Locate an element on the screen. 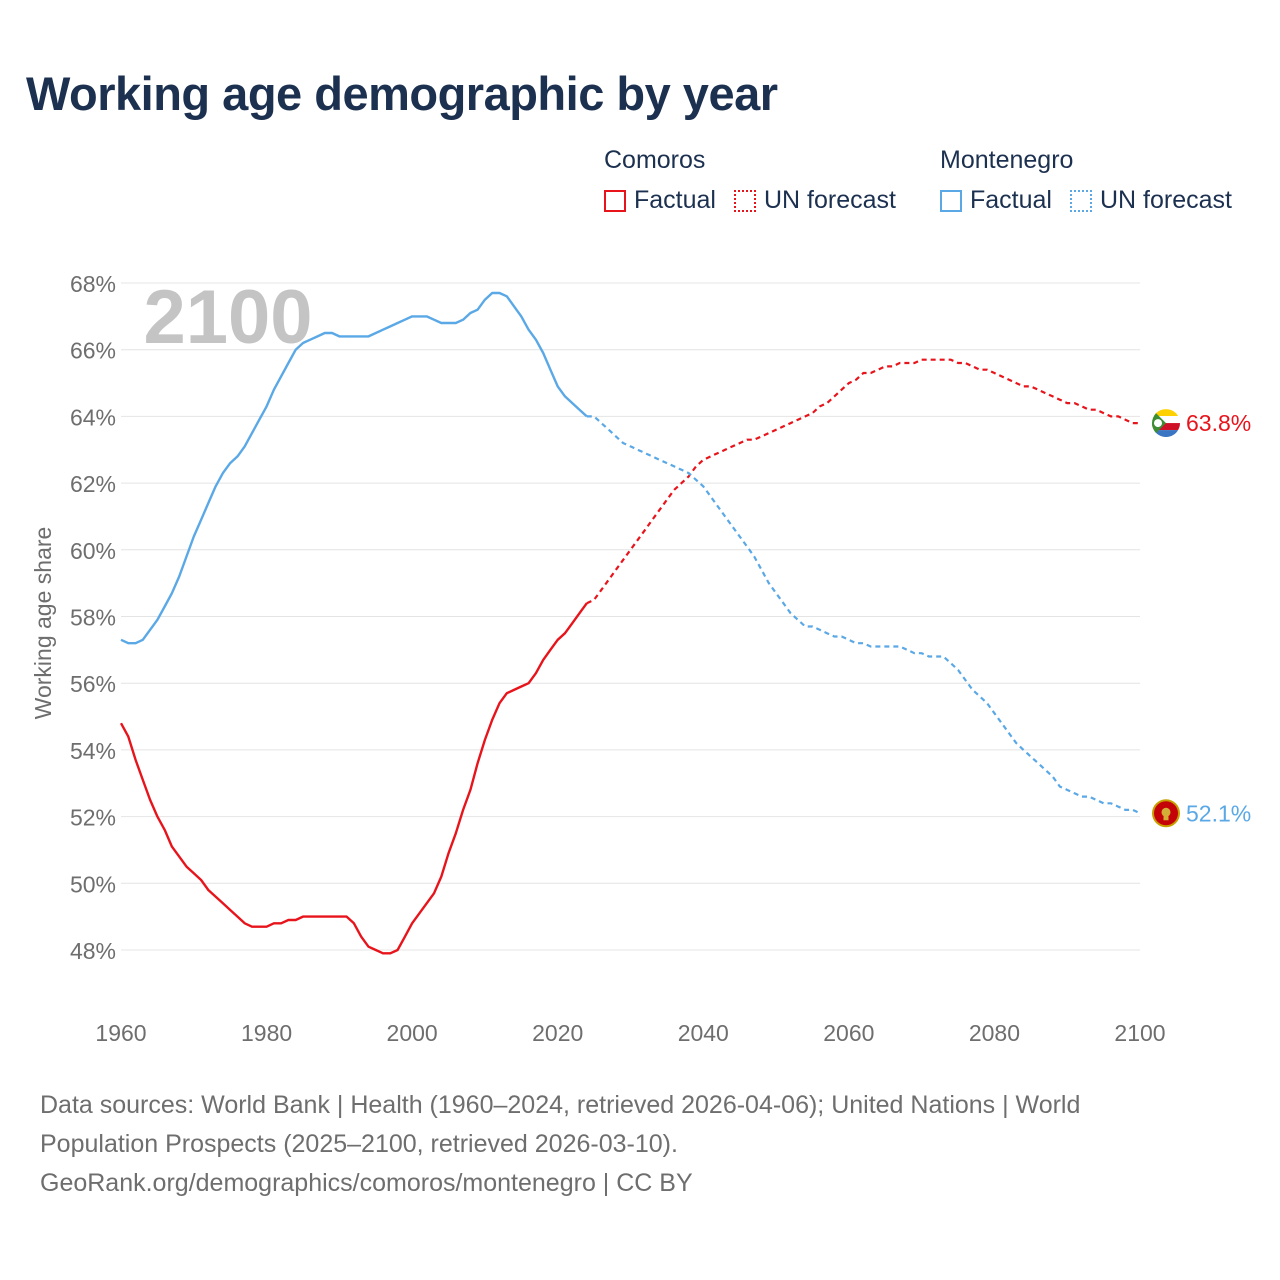 The image size is (1280, 1280). x-tick-label: 1980 is located at coordinates (266, 1033).